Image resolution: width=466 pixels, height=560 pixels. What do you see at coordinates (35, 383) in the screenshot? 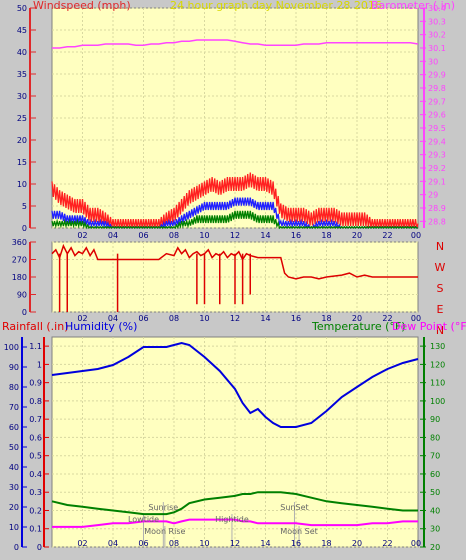
I see `rainfall-tick-label: 0.9` at bounding box center [35, 383].